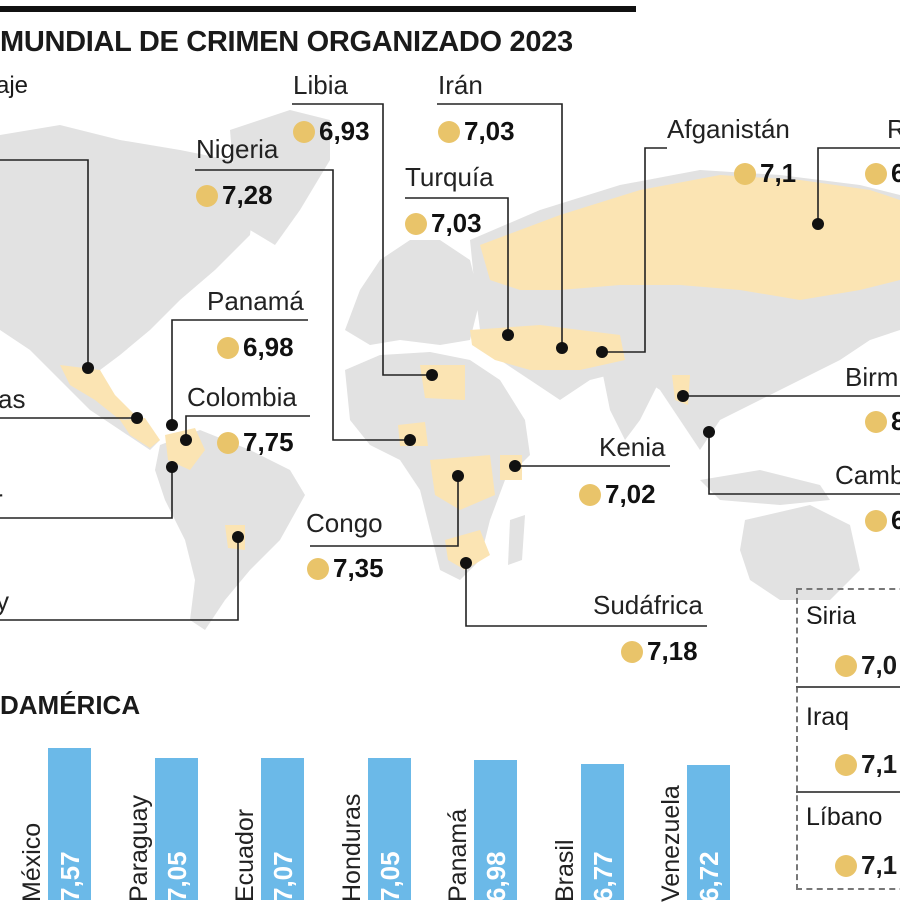 The width and height of the screenshot is (900, 902). Describe the element at coordinates (848, 739) in the screenshot. I see `middle-east-box` at that location.